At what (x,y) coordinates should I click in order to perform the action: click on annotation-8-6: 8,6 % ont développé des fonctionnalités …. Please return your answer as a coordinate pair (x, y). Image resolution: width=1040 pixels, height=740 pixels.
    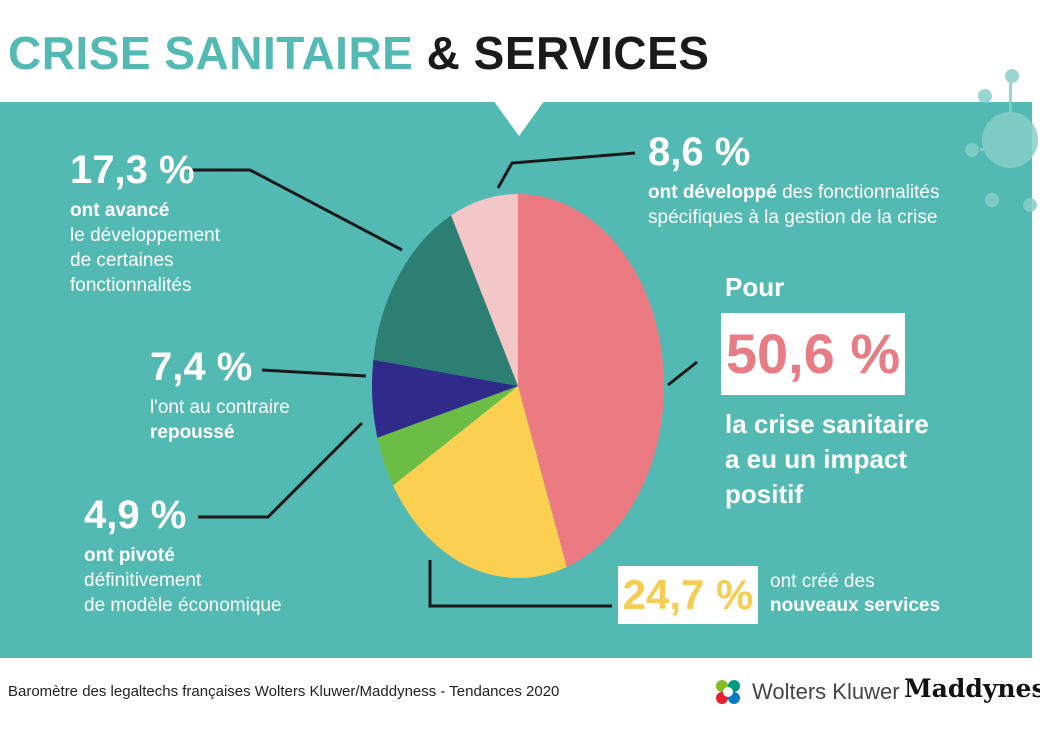
    Looking at the image, I should click on (793, 181).